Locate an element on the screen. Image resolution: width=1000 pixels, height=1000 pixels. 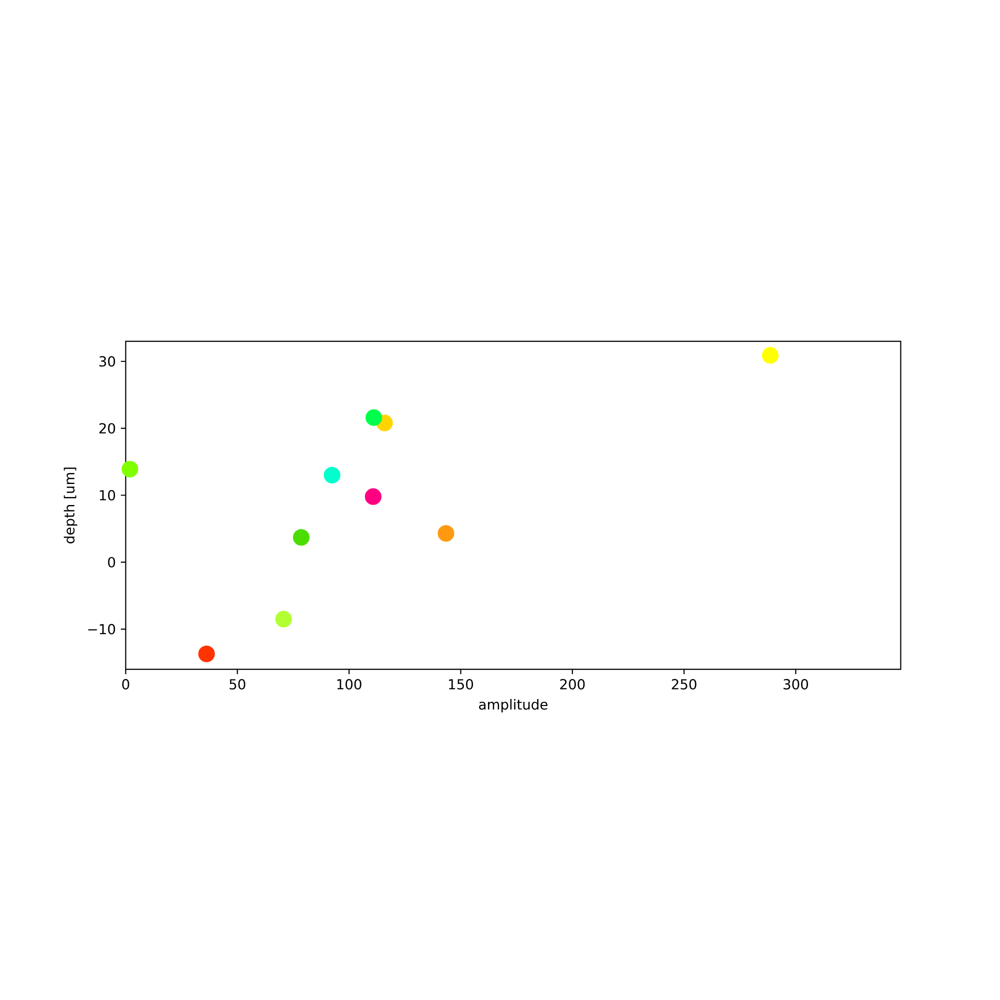
y-tick-label: 20 is located at coordinates (107, 428).